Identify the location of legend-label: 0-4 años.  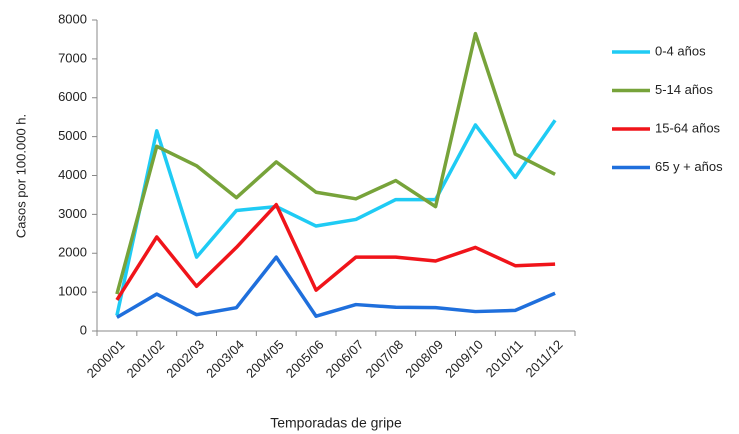
(680, 50).